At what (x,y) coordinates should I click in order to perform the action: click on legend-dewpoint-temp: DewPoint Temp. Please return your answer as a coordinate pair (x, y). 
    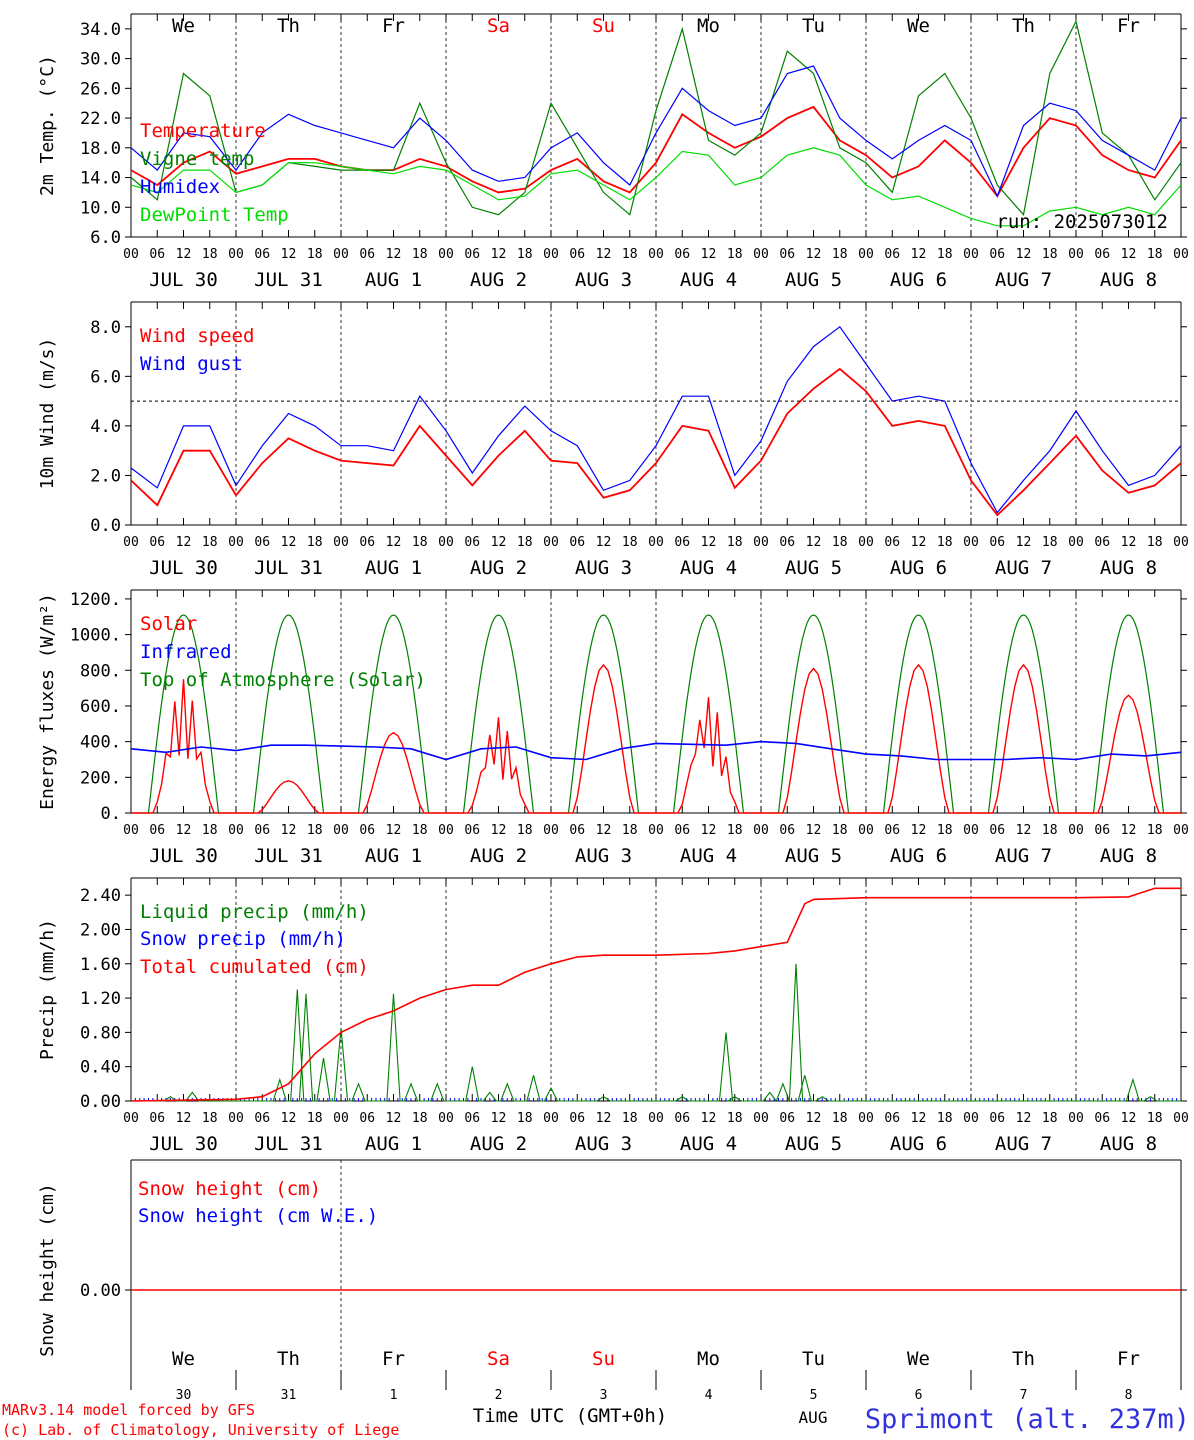
    Looking at the image, I should click on (214, 215).